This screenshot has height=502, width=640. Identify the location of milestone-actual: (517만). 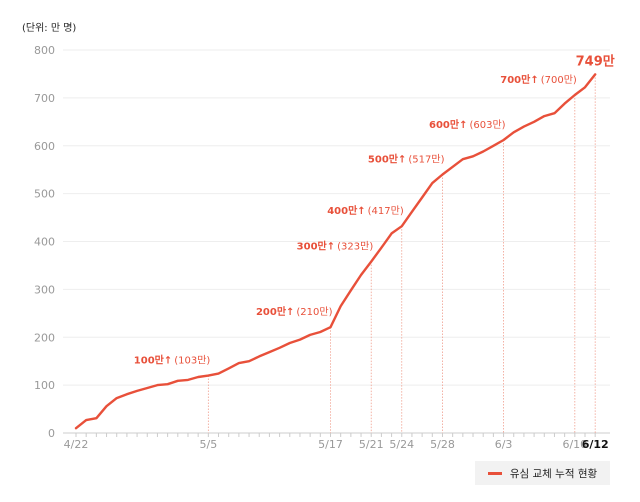
(426, 159).